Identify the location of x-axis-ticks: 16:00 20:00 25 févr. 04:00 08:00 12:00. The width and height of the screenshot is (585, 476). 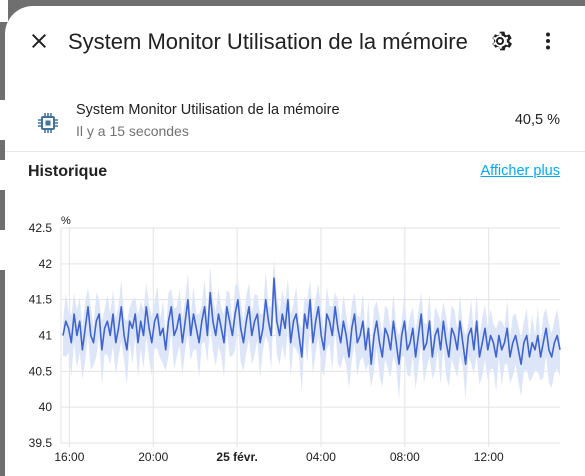
(279, 457).